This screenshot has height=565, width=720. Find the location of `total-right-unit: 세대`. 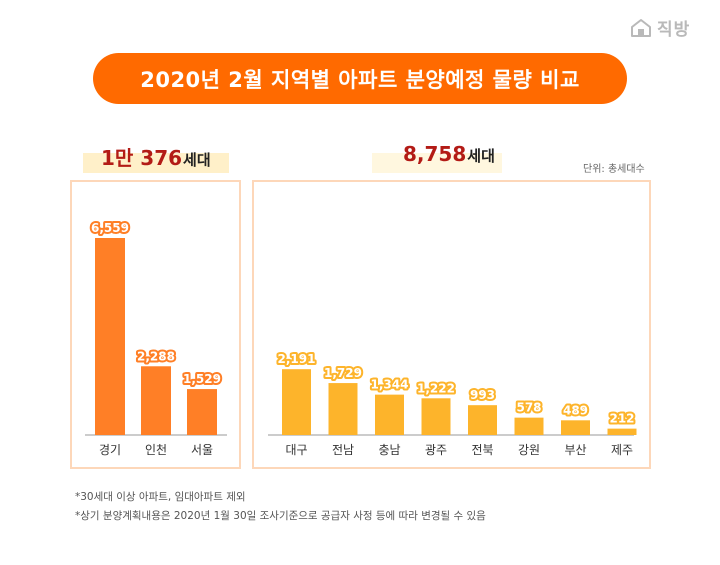

total-right-unit: 세대 is located at coordinates (481, 156).